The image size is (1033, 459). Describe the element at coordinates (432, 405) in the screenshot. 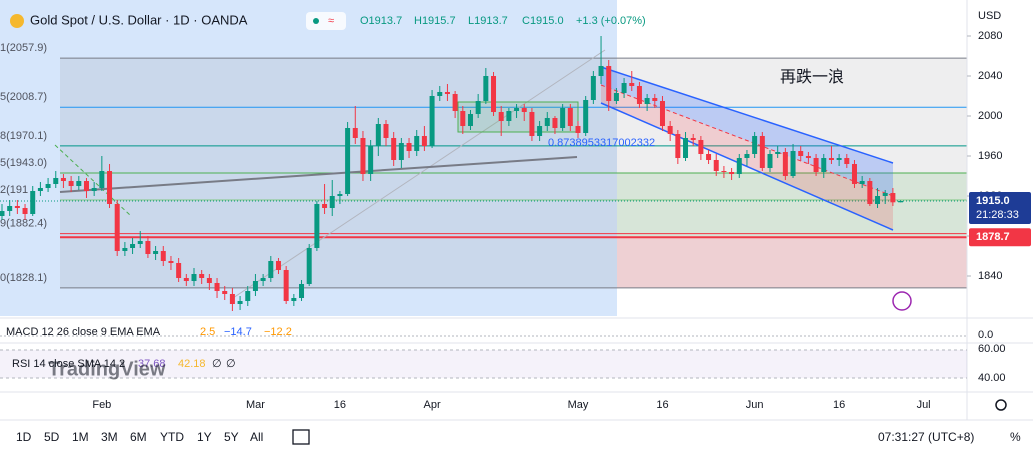

I see `x-tick-label: Apr` at that location.